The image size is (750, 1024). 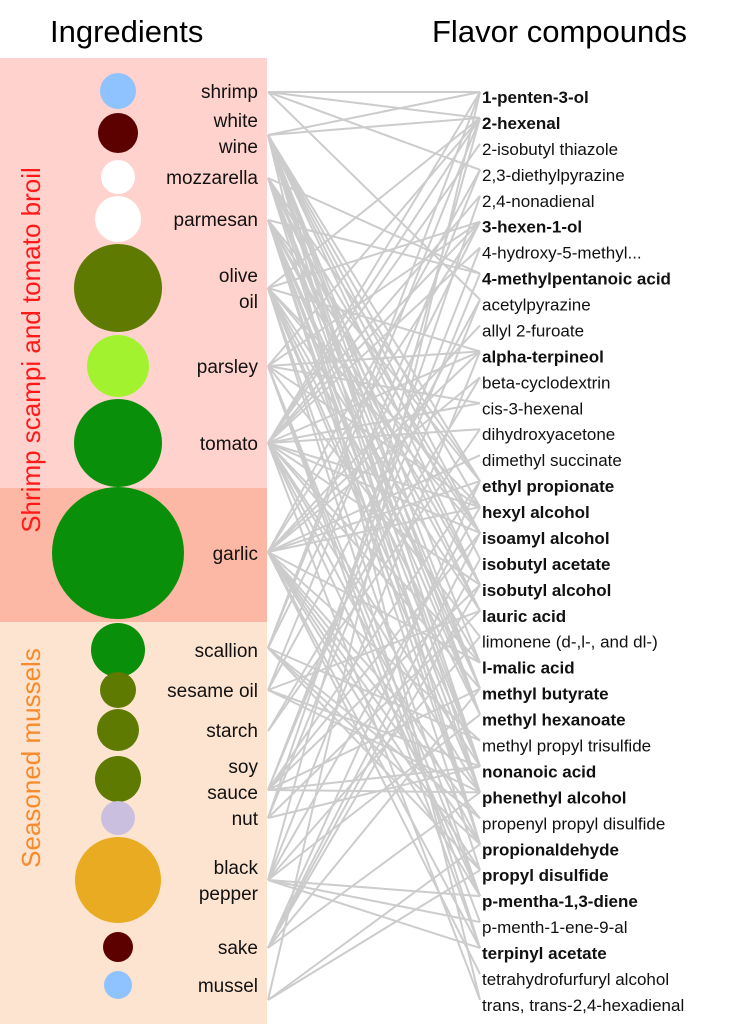 I want to click on compound-label: phenethyl alcohol, so click(x=554, y=797).